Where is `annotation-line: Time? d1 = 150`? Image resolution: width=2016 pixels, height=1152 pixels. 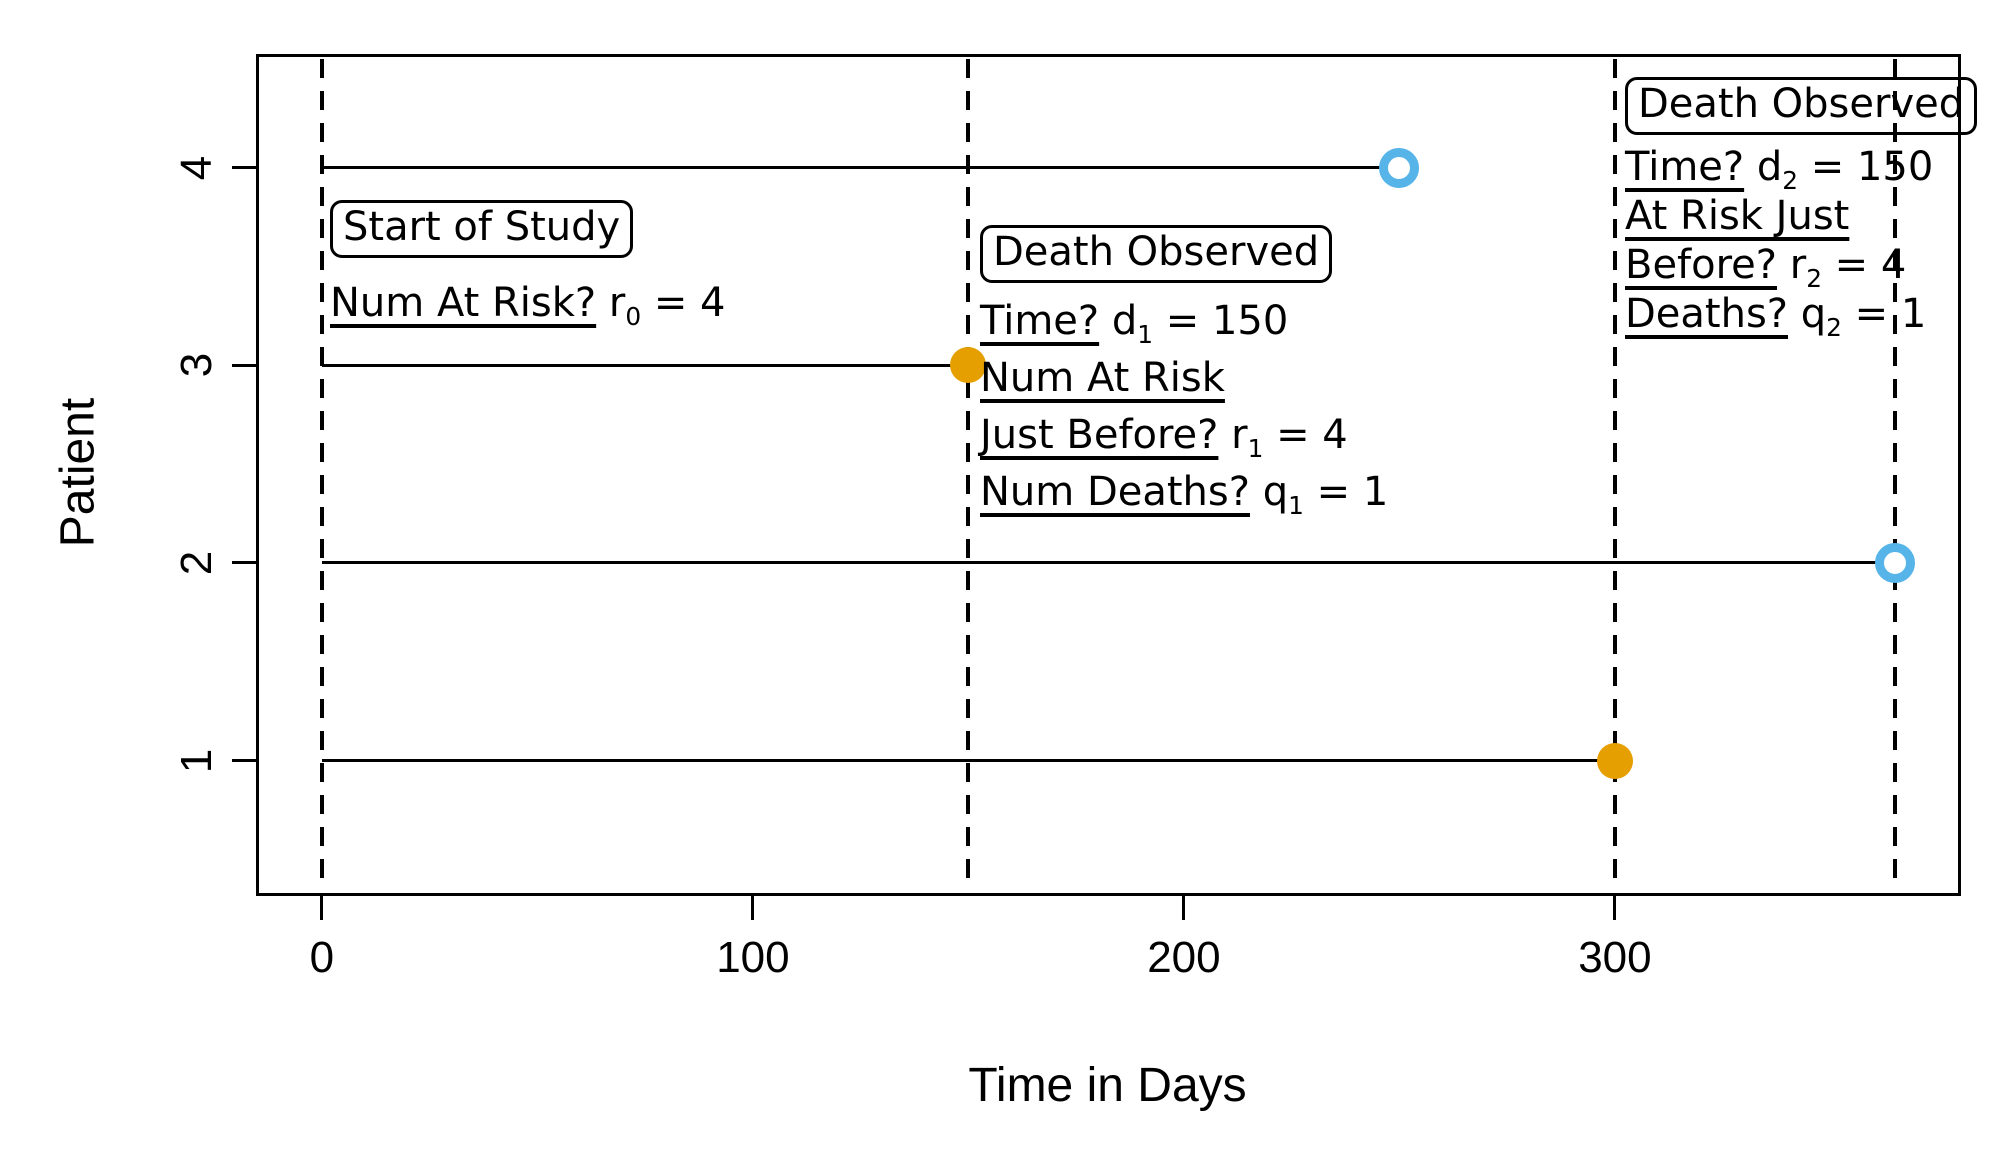 annotation-line: Time? d1 = 150 is located at coordinates (1184, 321).